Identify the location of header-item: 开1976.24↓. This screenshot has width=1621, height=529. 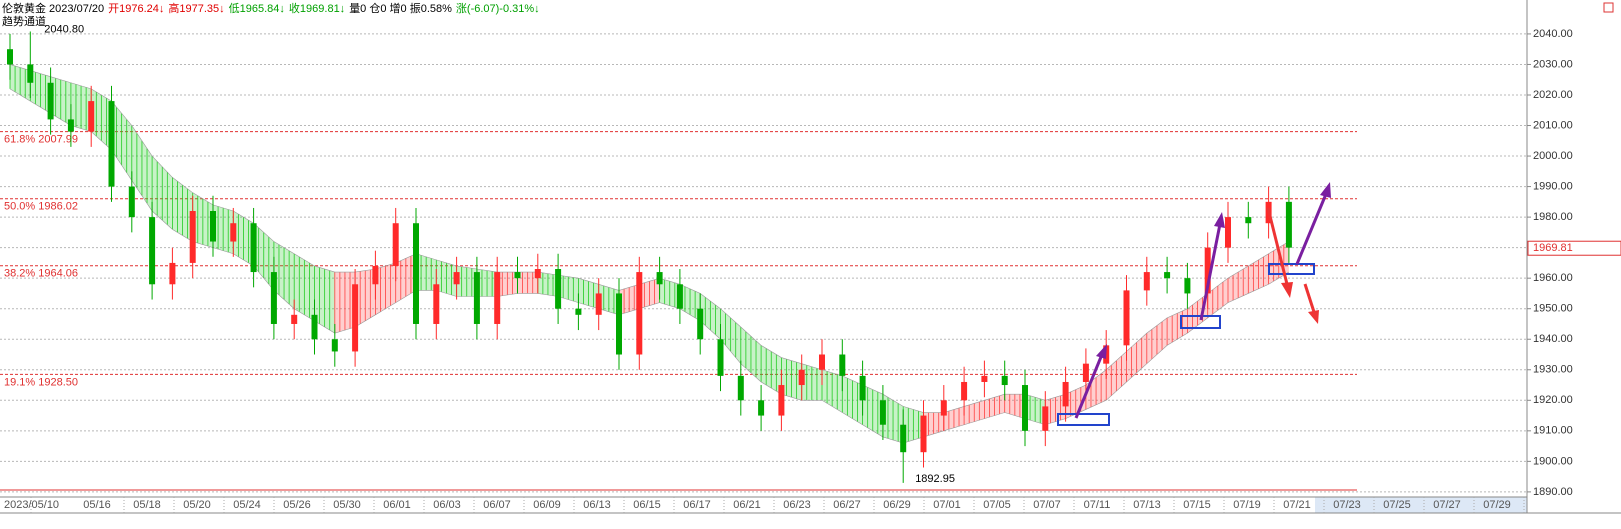
(136, 9).